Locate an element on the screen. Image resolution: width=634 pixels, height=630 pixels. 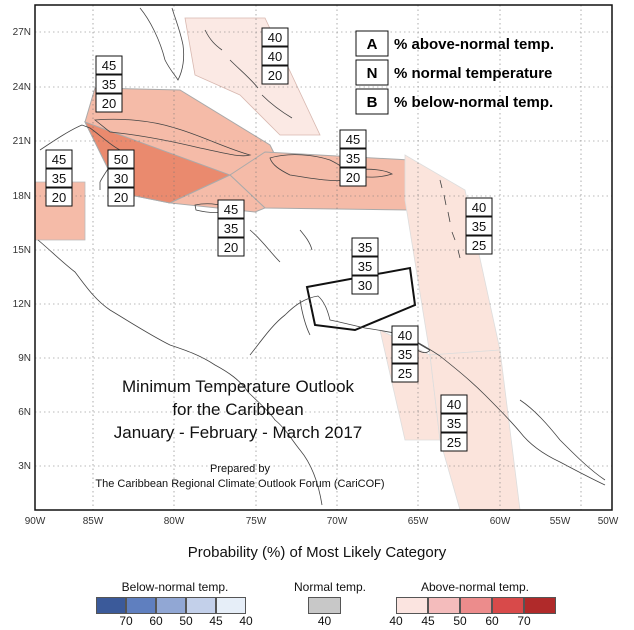
svg-text: 9N is located at coordinates (24, 358).